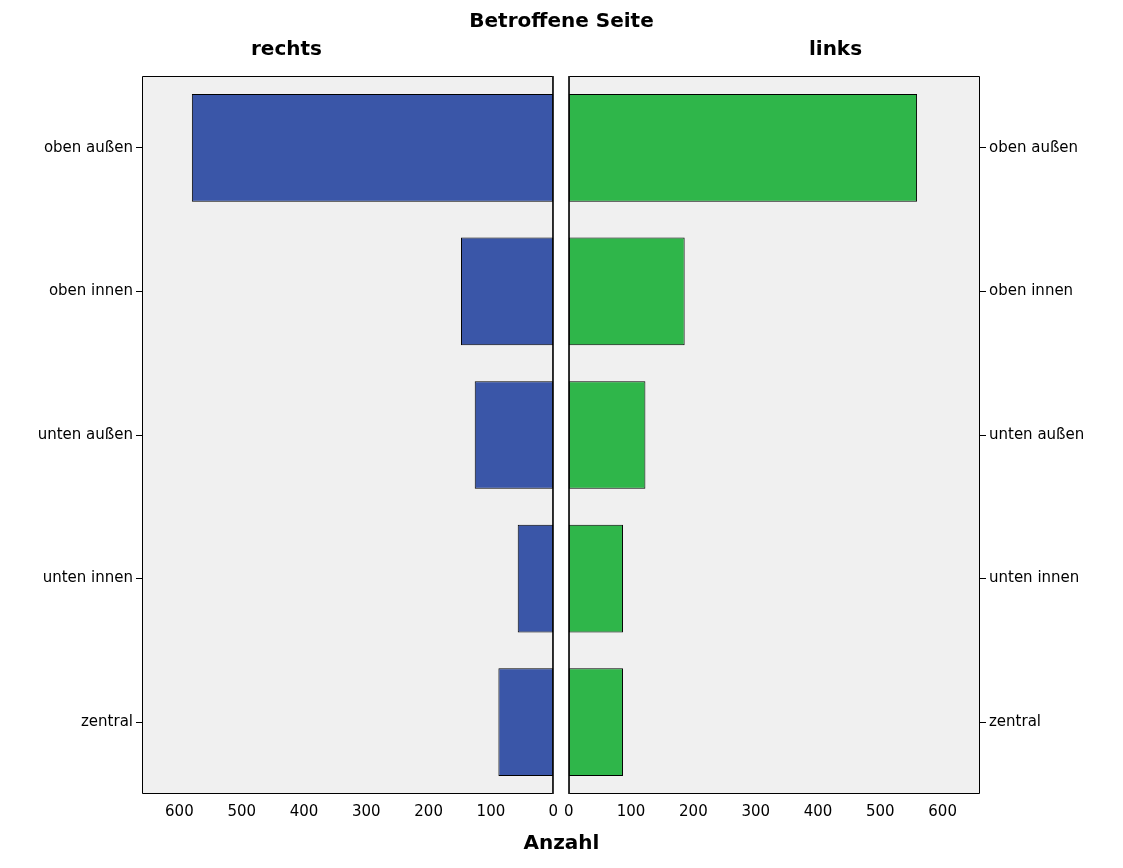  Describe the element at coordinates (561, 20) in the screenshot. I see `text: Betroffene Seite` at that location.